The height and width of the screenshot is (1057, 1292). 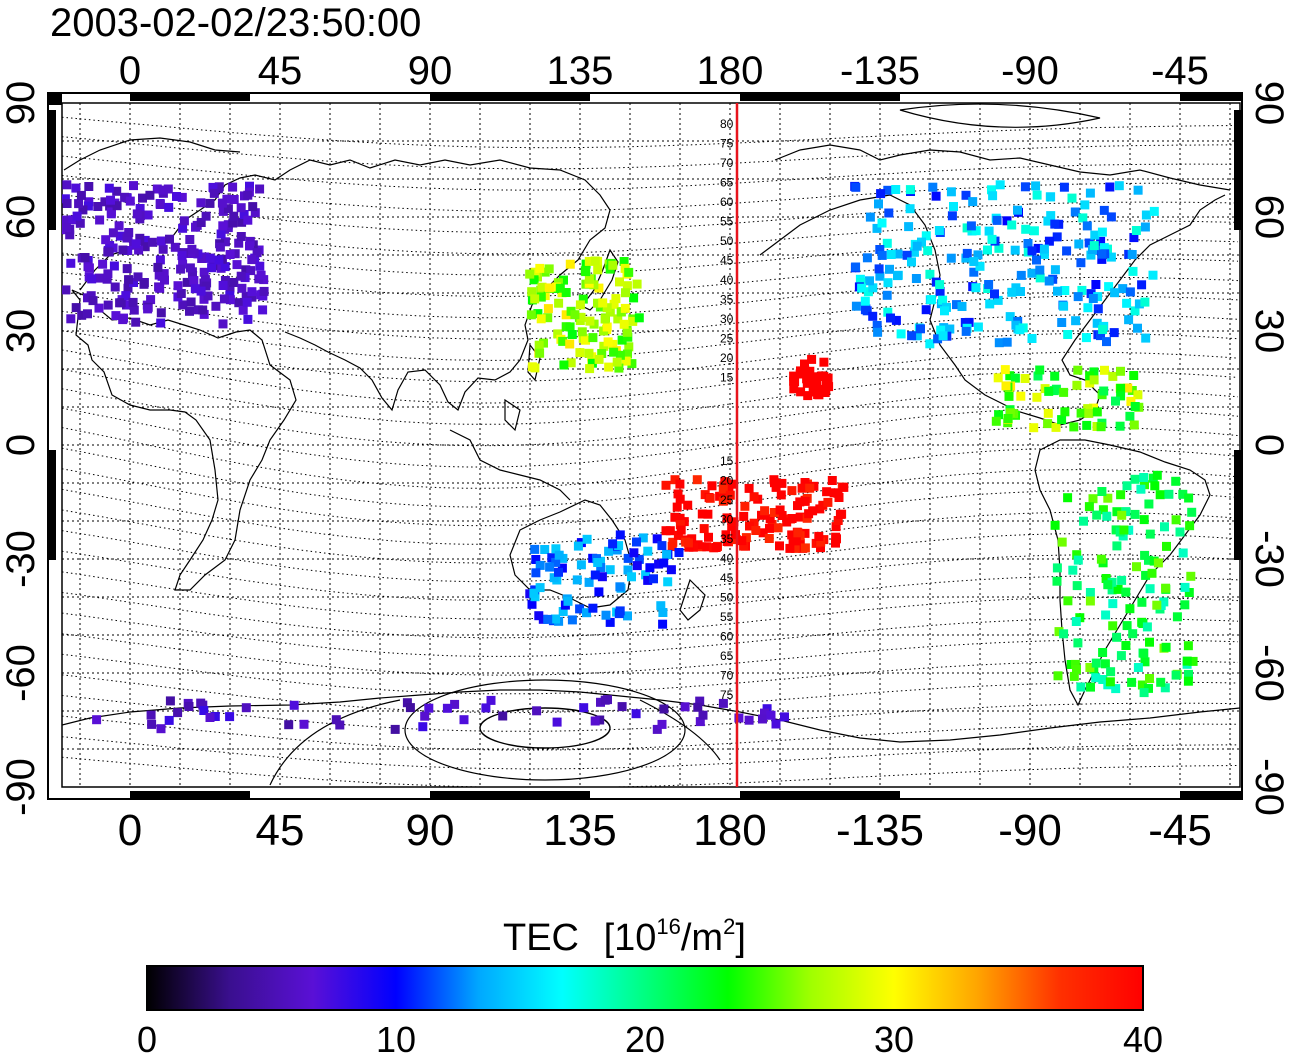 I want to click on lon-tick-bottom: 0, so click(x=130, y=830).